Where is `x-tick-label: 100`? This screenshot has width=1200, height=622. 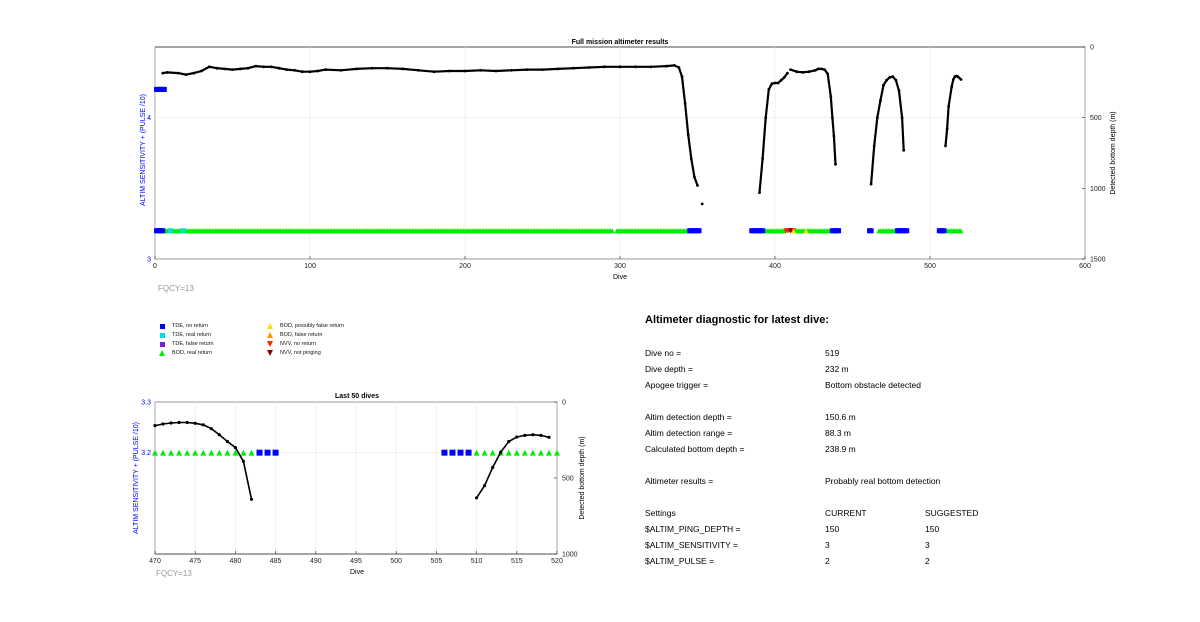 x-tick-label: 100 is located at coordinates (310, 266).